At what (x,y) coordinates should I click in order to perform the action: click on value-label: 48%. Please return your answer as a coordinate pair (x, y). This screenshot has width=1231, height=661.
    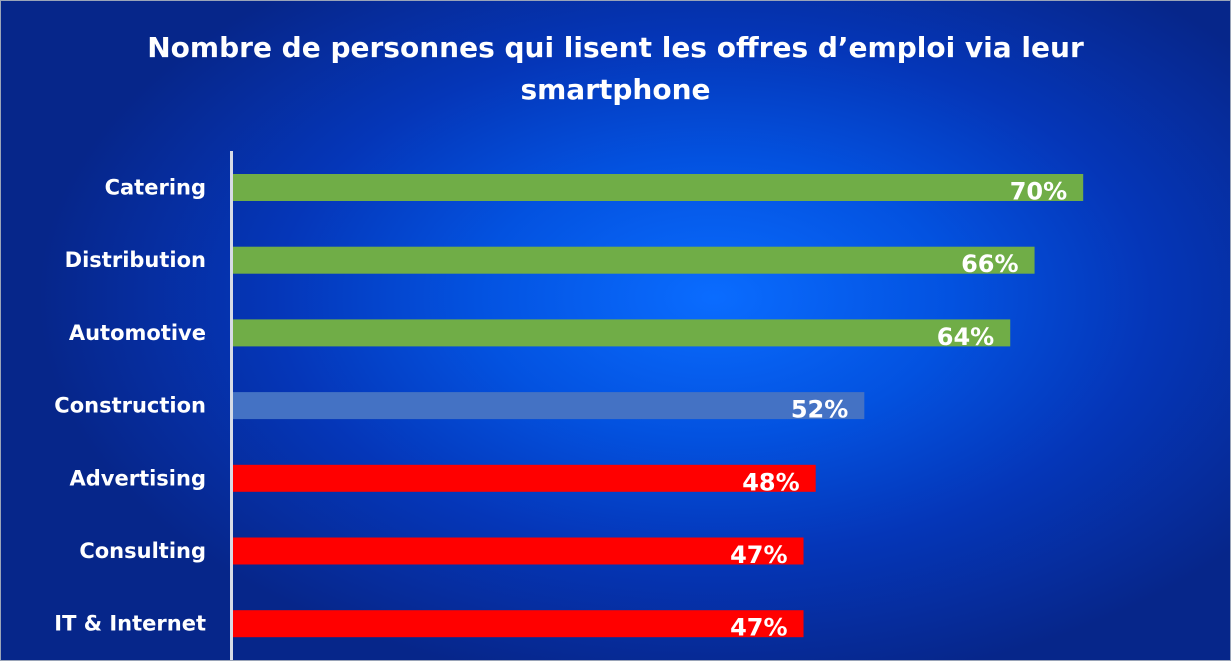
    Looking at the image, I should click on (770, 482).